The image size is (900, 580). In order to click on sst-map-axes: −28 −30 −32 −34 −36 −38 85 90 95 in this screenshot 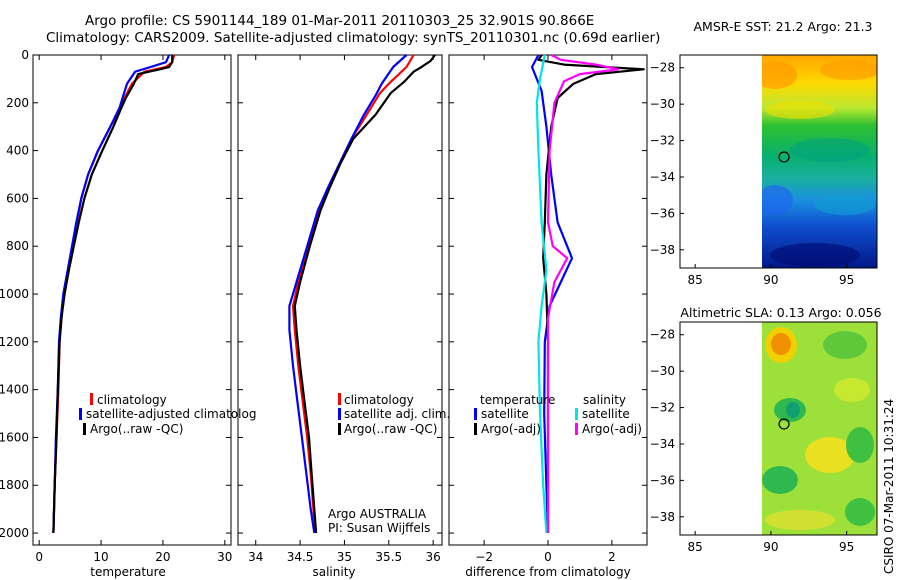, I will do `click(764, 170)`.